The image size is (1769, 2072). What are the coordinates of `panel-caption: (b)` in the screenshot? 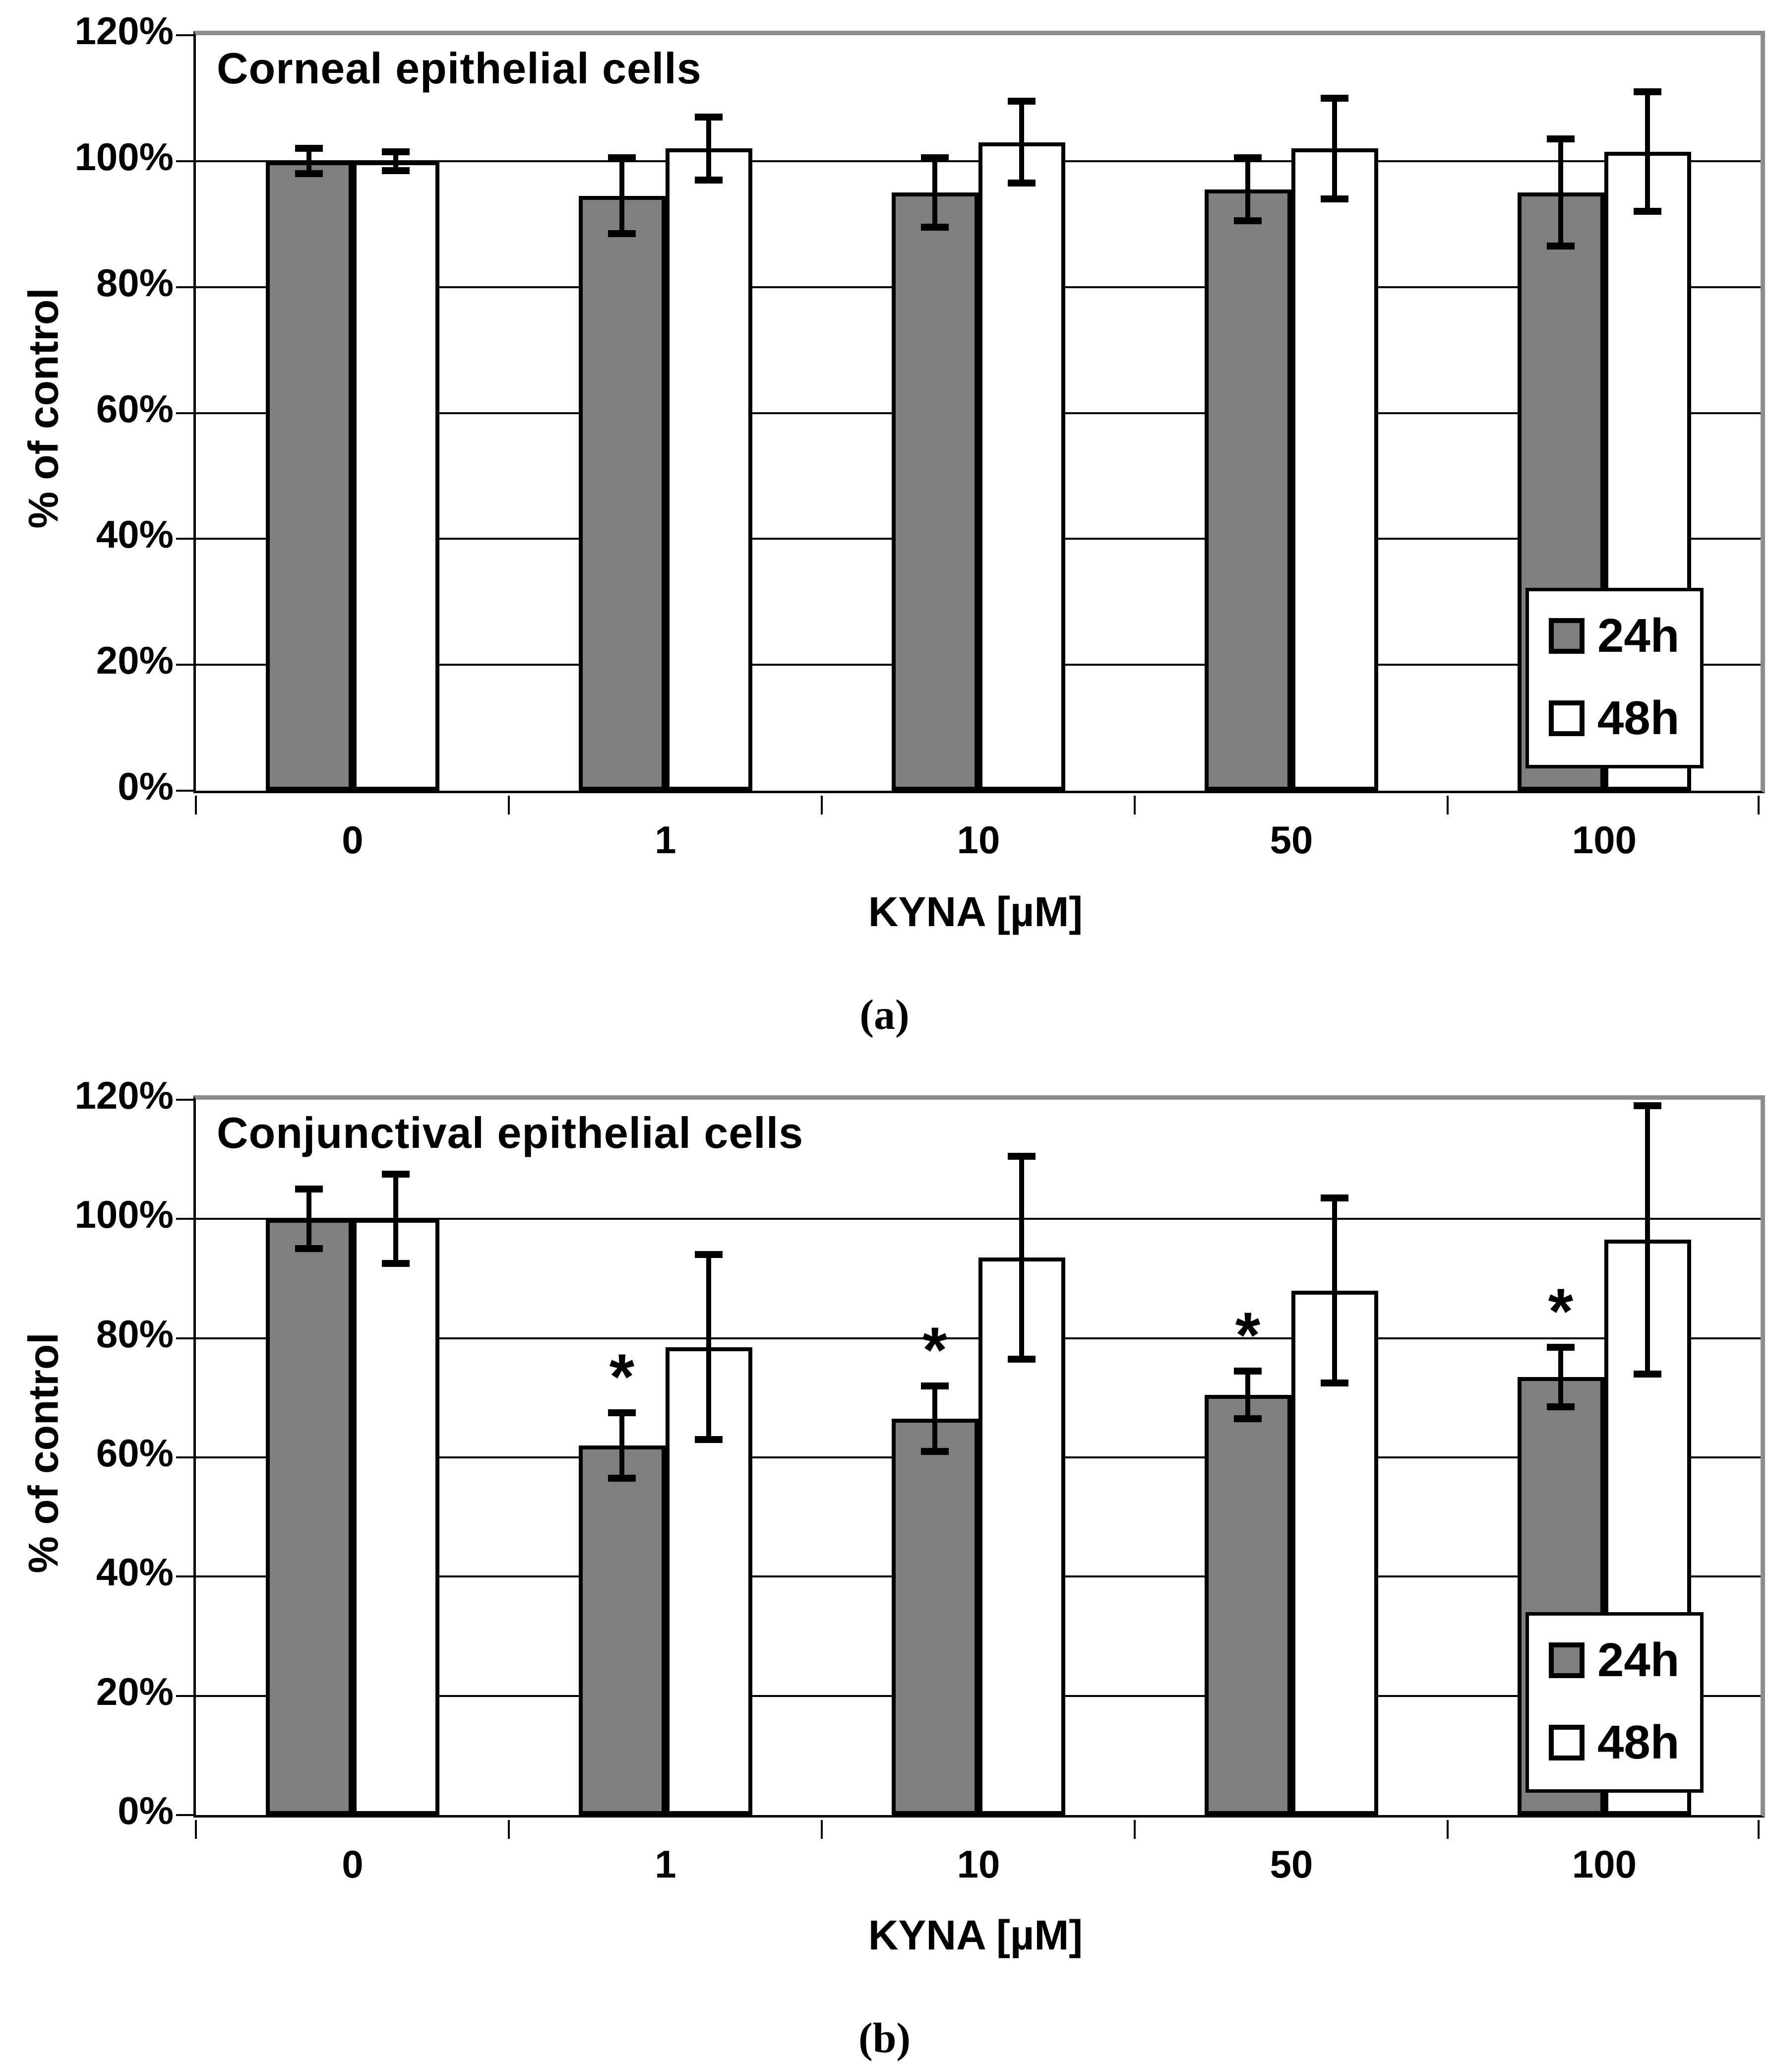 It's located at (884, 2038).